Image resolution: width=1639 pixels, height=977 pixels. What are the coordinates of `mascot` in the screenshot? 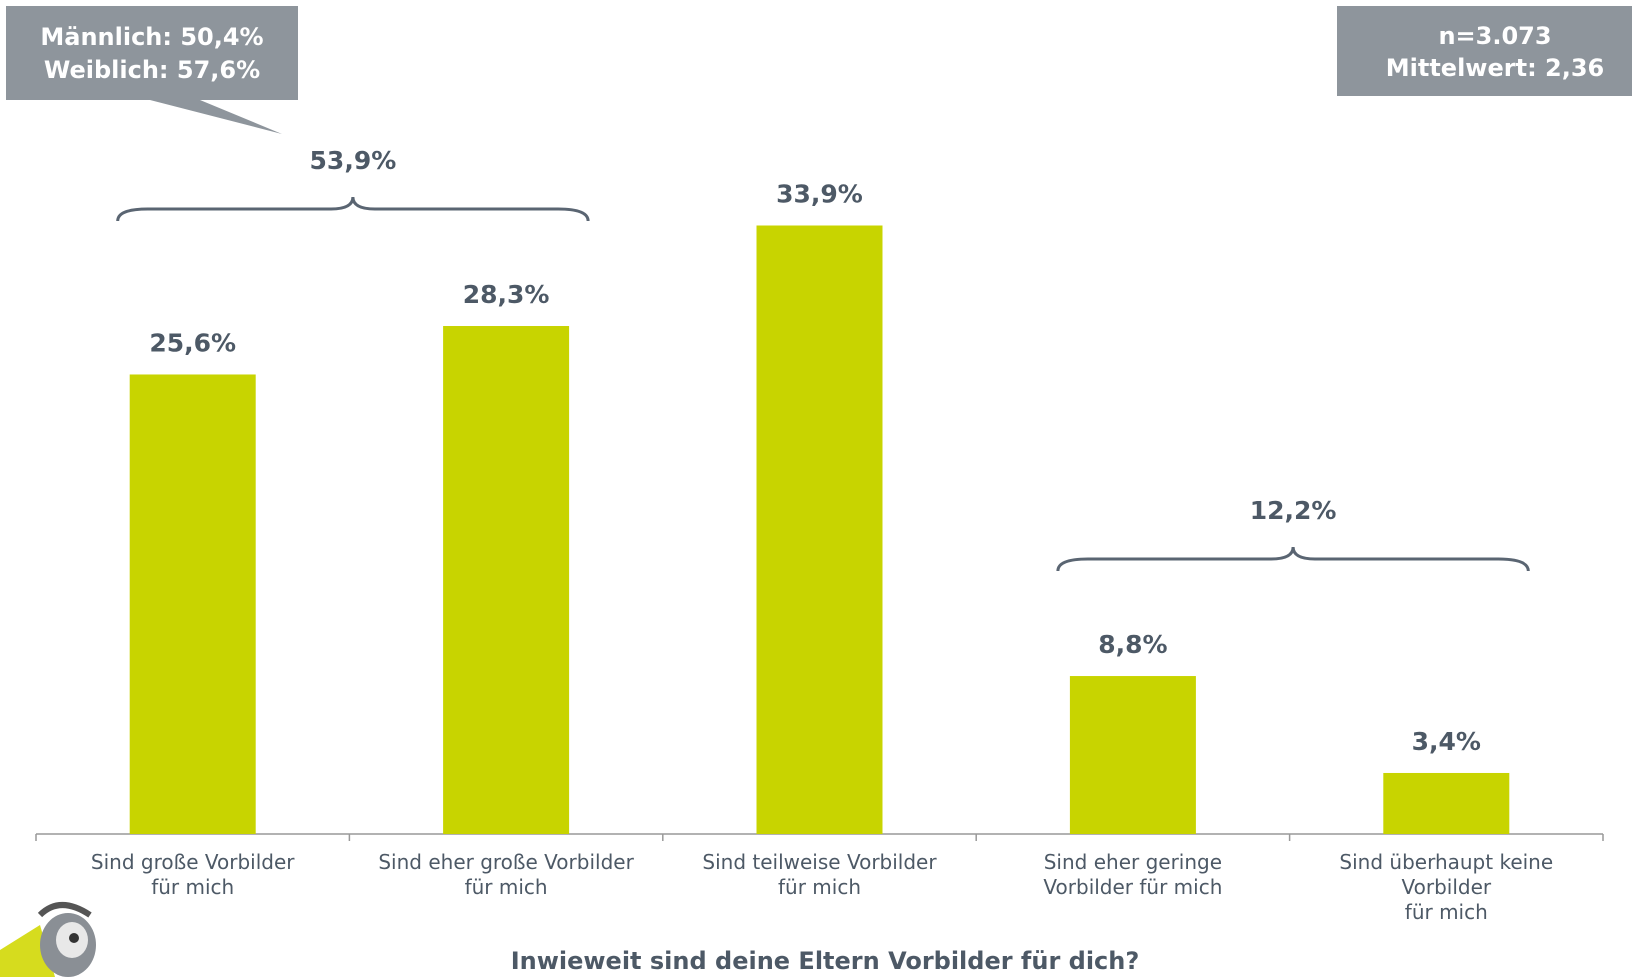 It's located at (48, 939).